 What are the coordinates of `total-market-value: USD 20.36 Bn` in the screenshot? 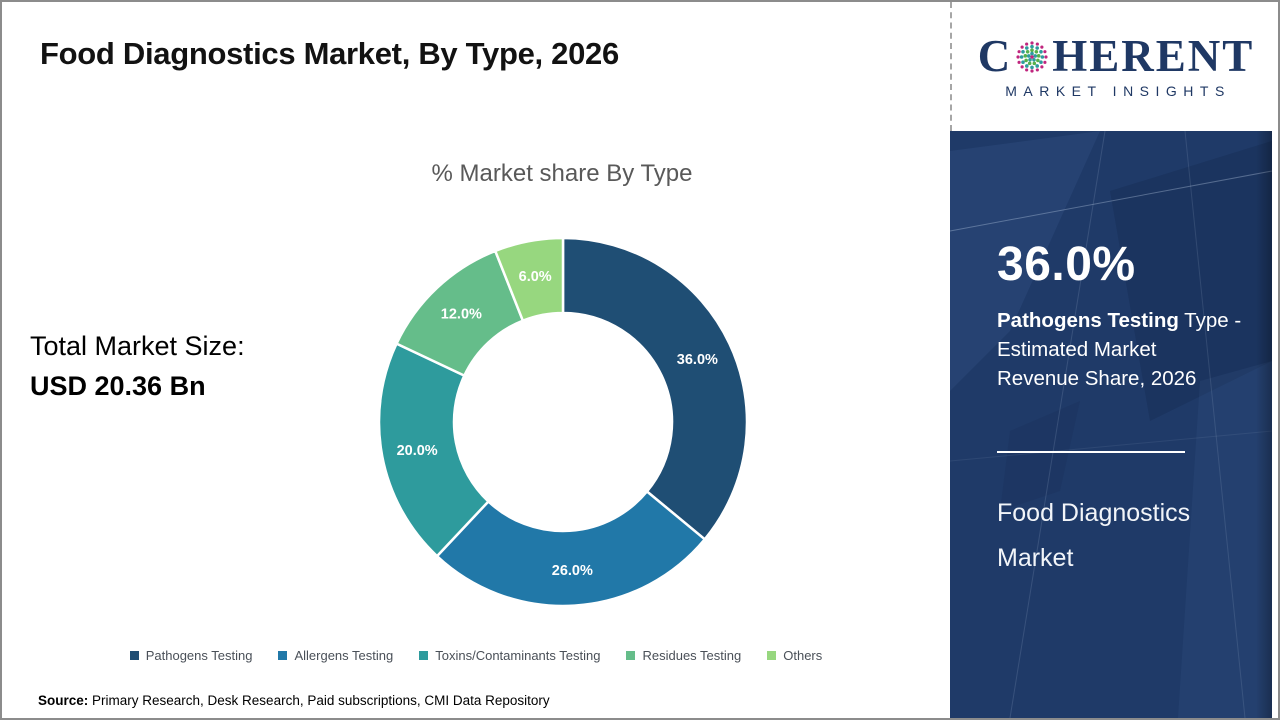 It's located at (118, 386).